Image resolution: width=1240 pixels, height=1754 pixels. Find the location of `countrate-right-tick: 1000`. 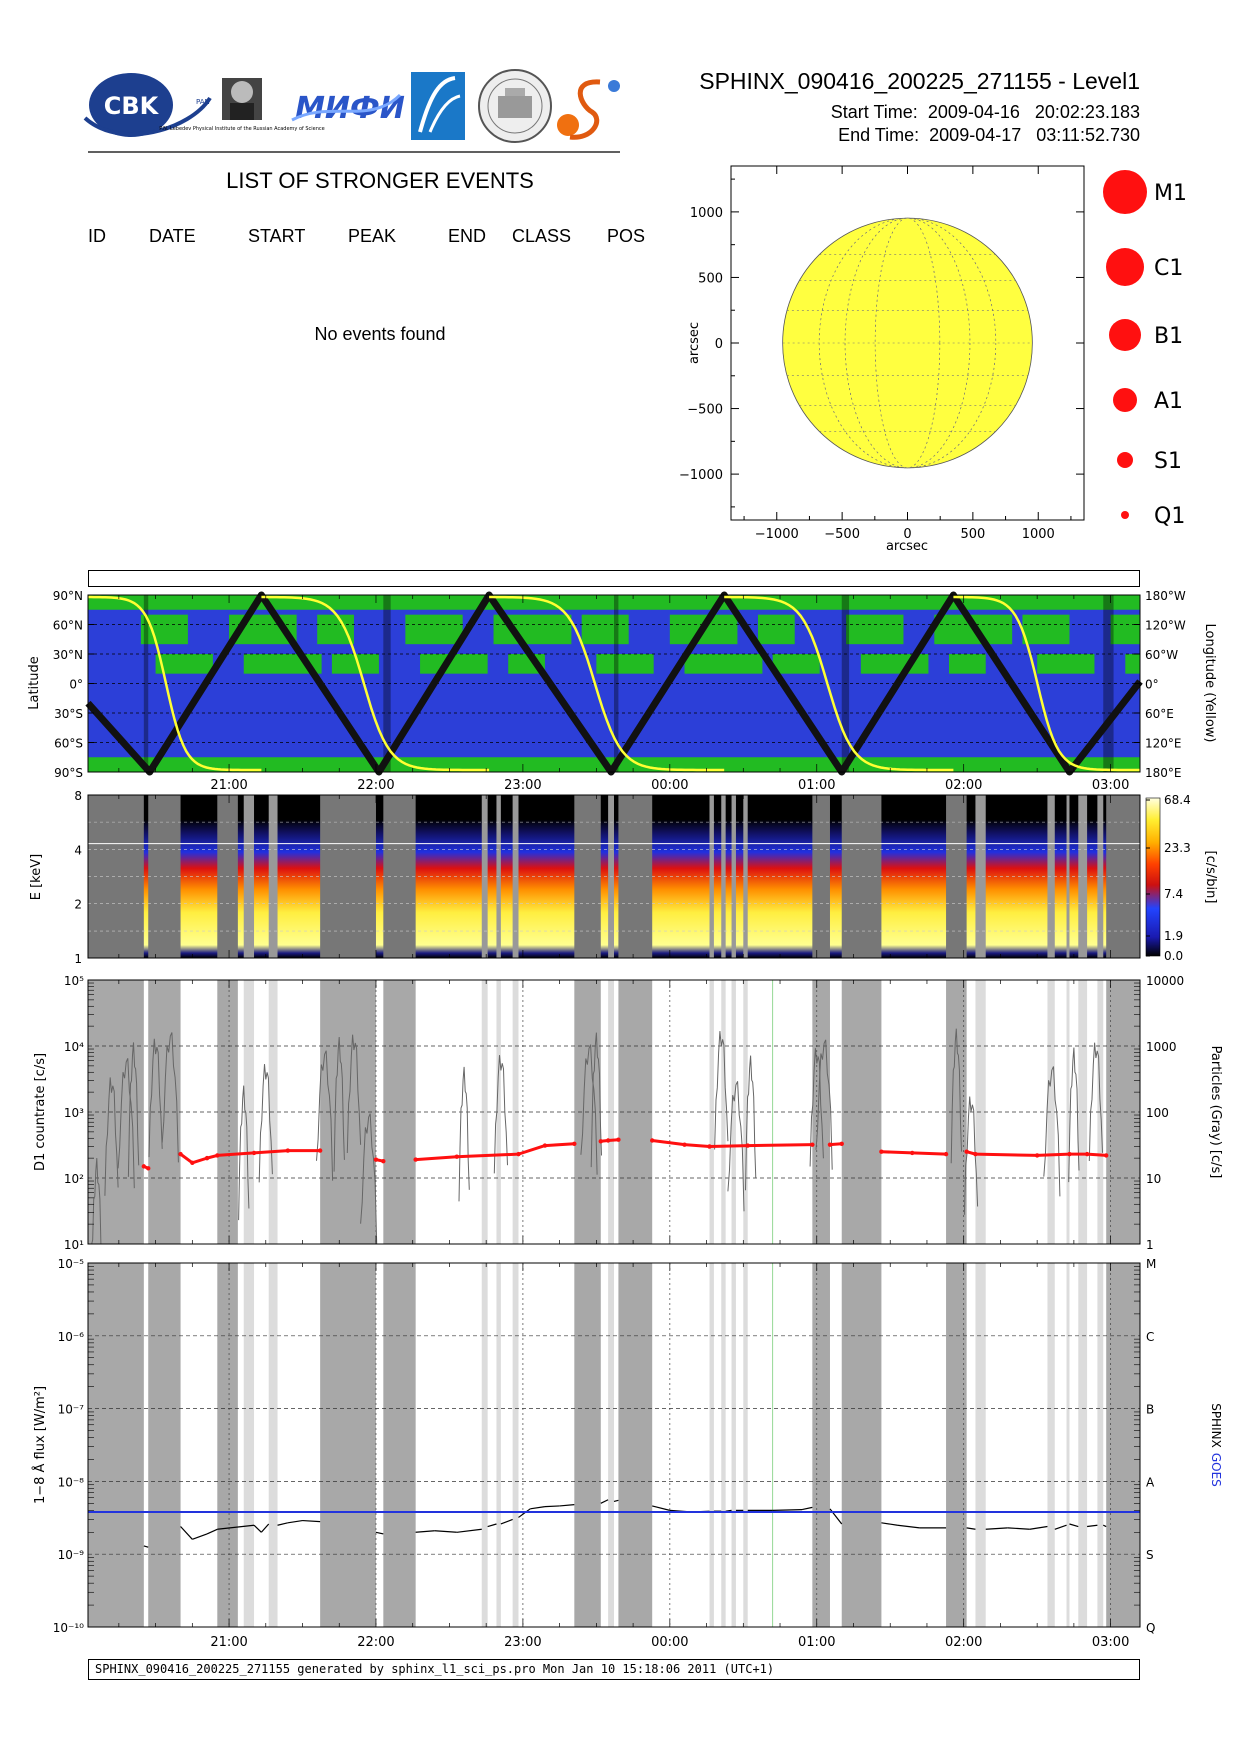

countrate-right-tick: 1000 is located at coordinates (1161, 1047).